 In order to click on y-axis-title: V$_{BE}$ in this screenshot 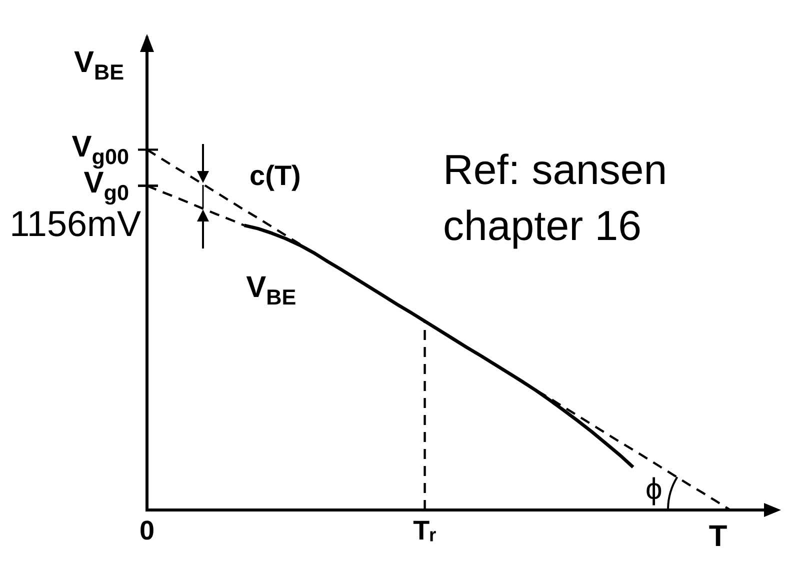, I will do `click(99, 65)`.